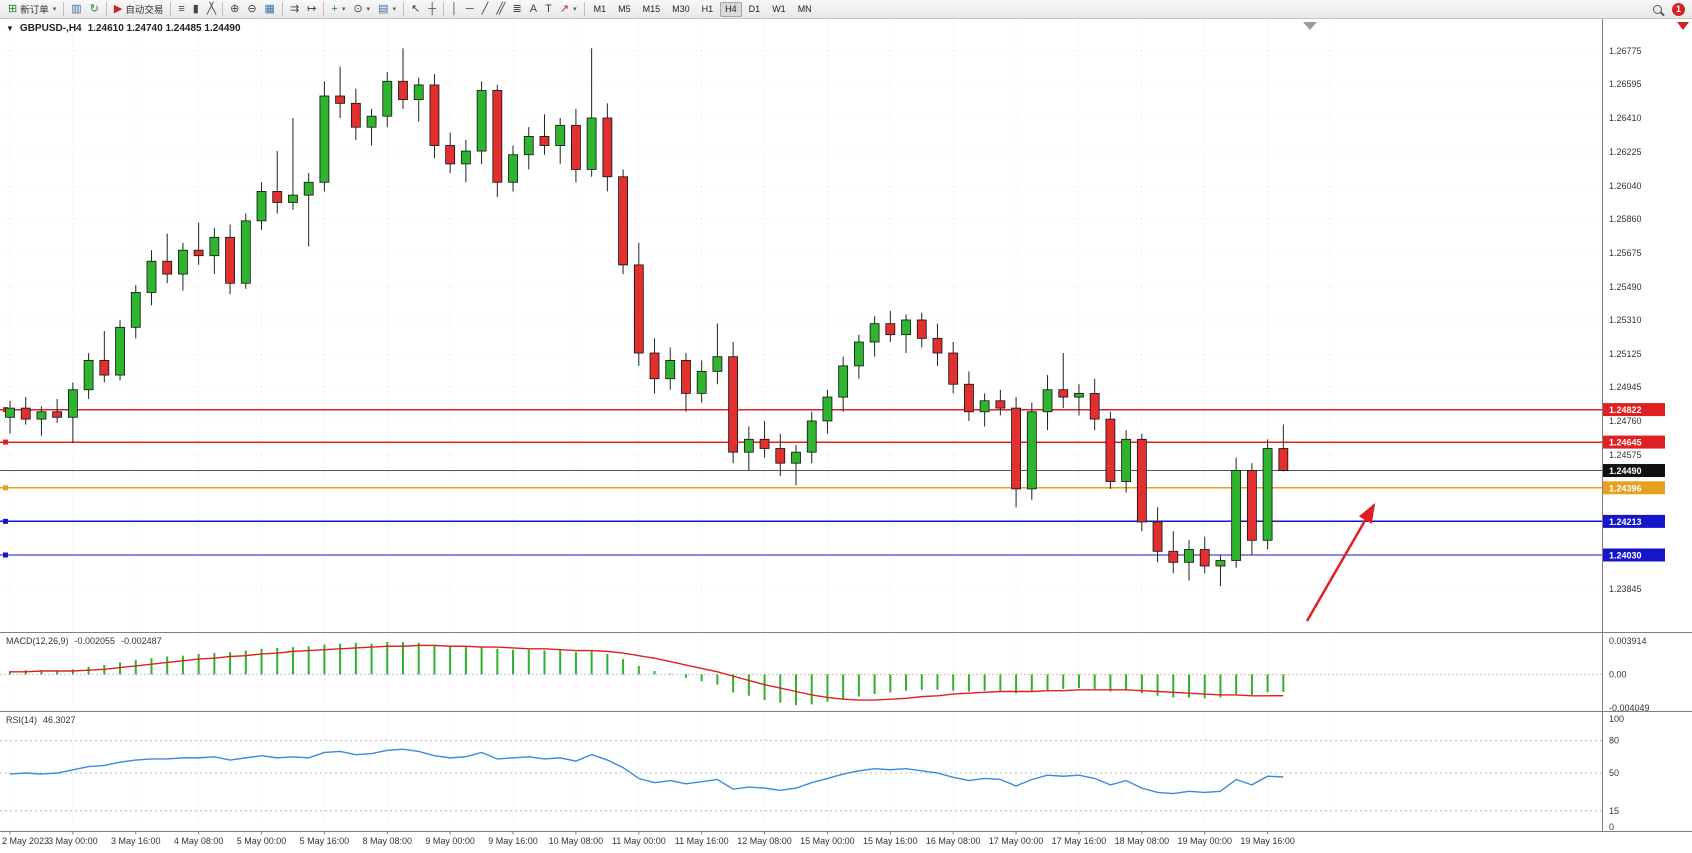 This screenshot has height=853, width=1692. What do you see at coordinates (1340, 562) in the screenshot?
I see `trend-arrow` at bounding box center [1340, 562].